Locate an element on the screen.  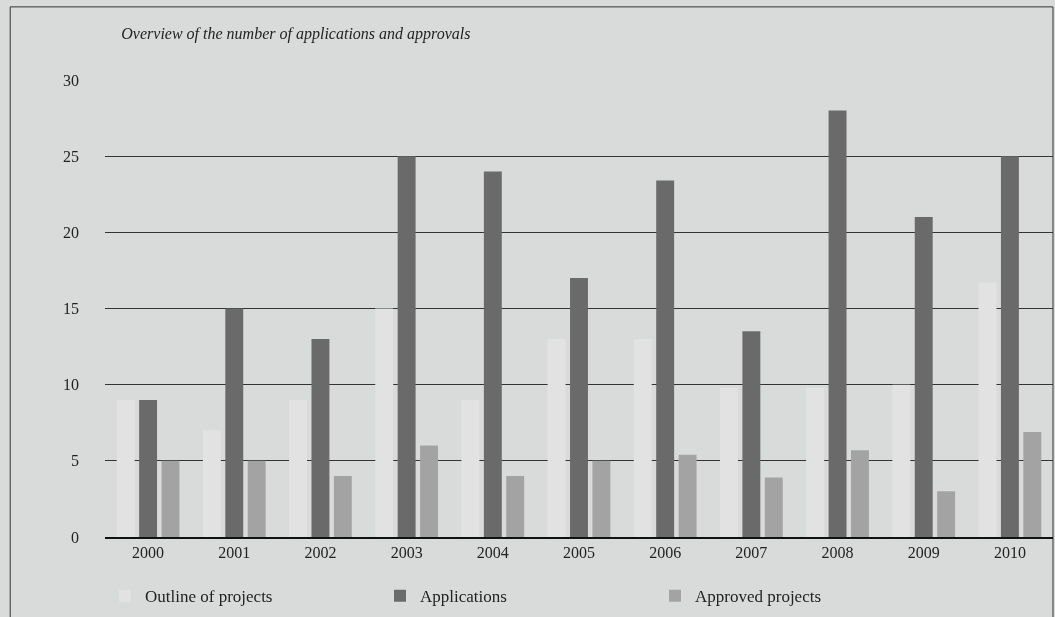
x-tick-label: 2007 is located at coordinates (751, 552).